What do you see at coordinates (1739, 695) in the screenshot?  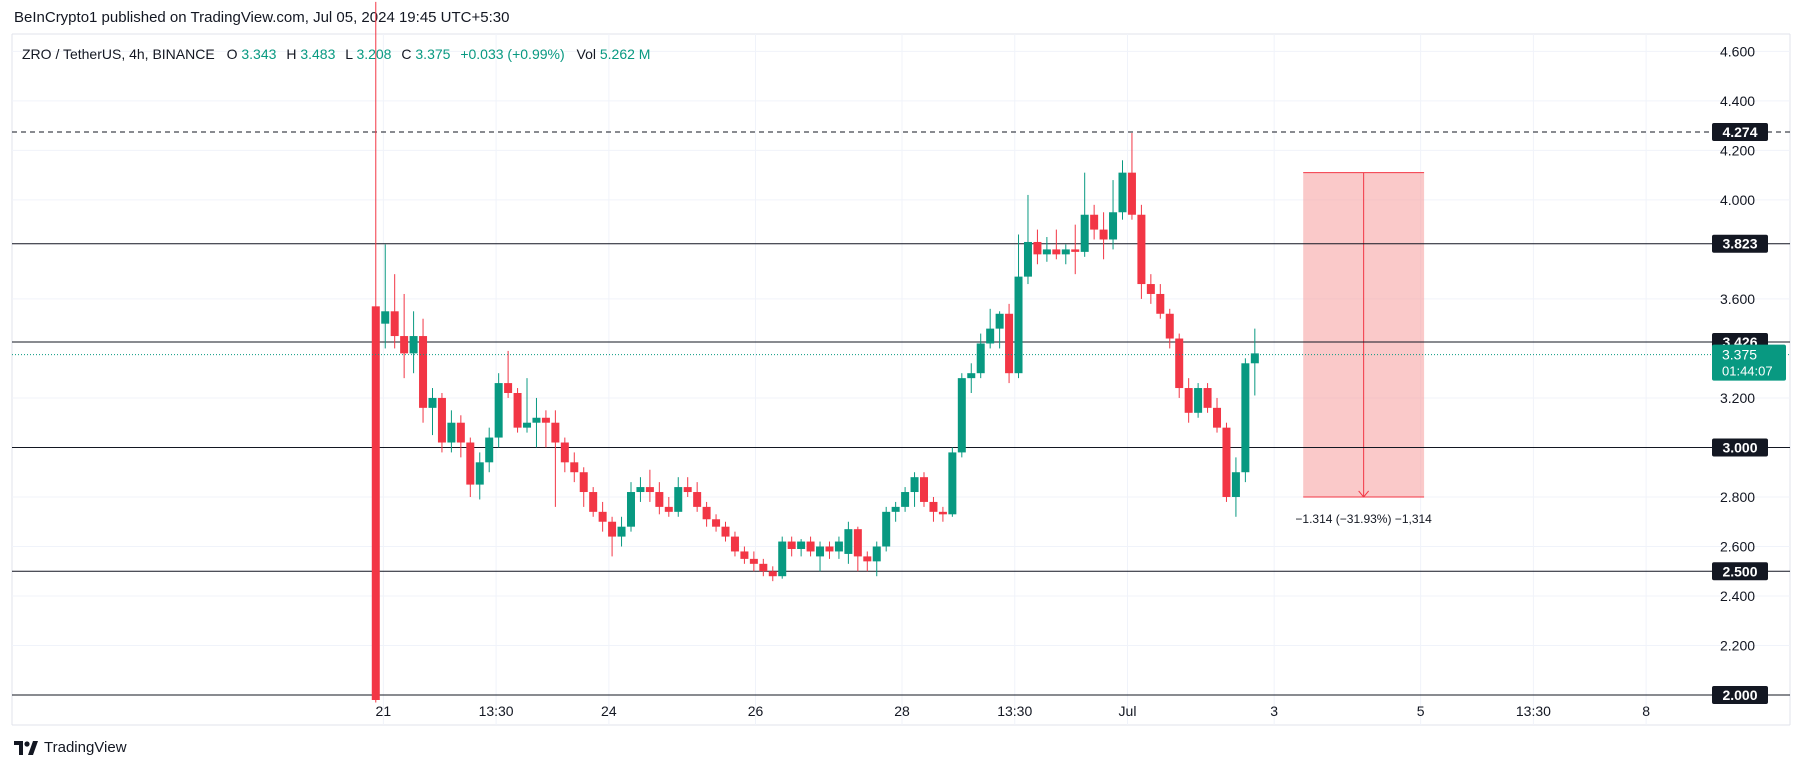 I see `level-tag-label: 2.000` at bounding box center [1739, 695].